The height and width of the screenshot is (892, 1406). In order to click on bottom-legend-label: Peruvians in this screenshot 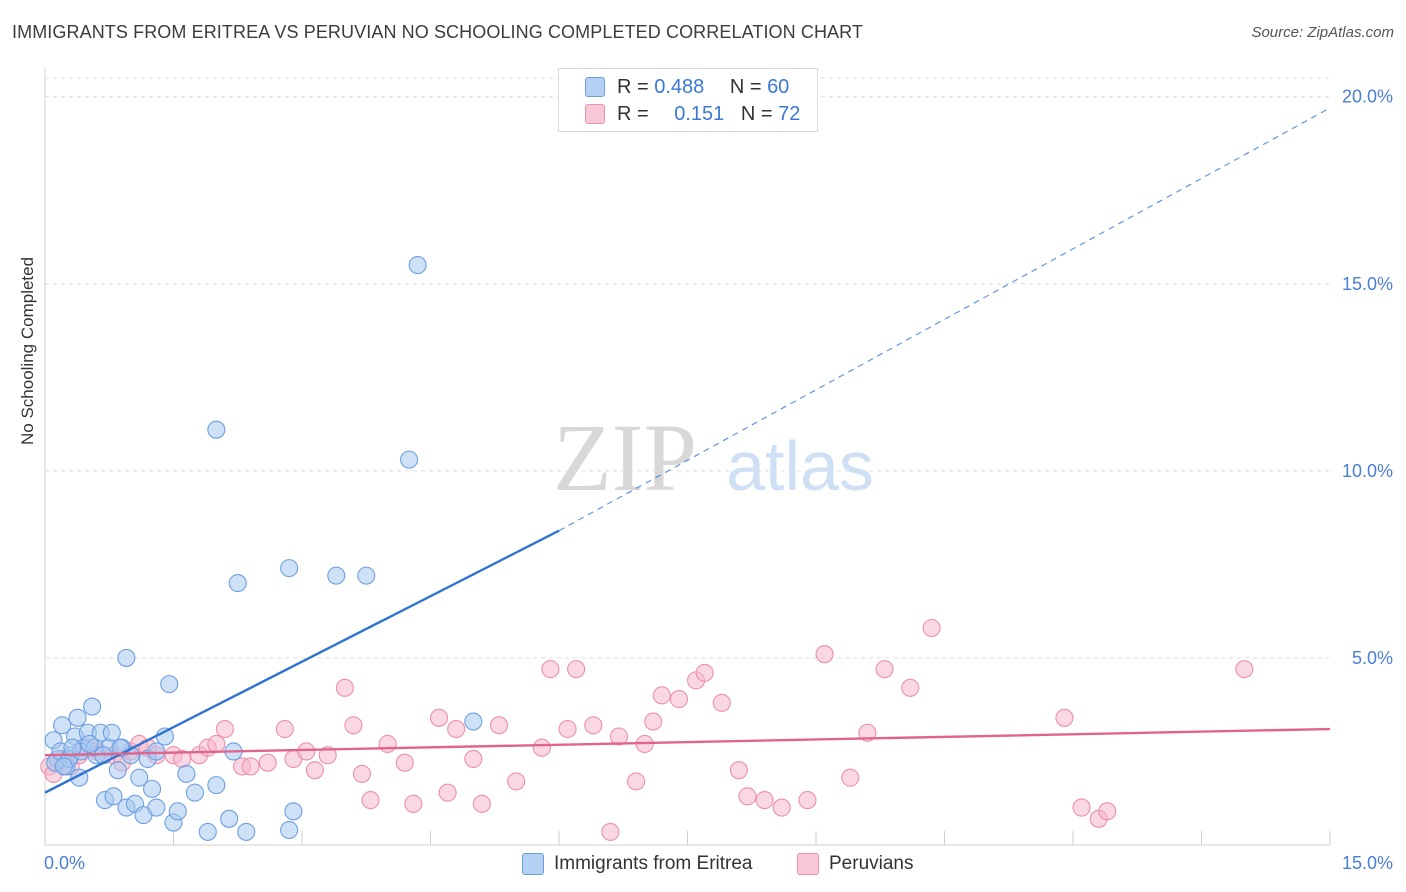, I will do `click(871, 863)`.